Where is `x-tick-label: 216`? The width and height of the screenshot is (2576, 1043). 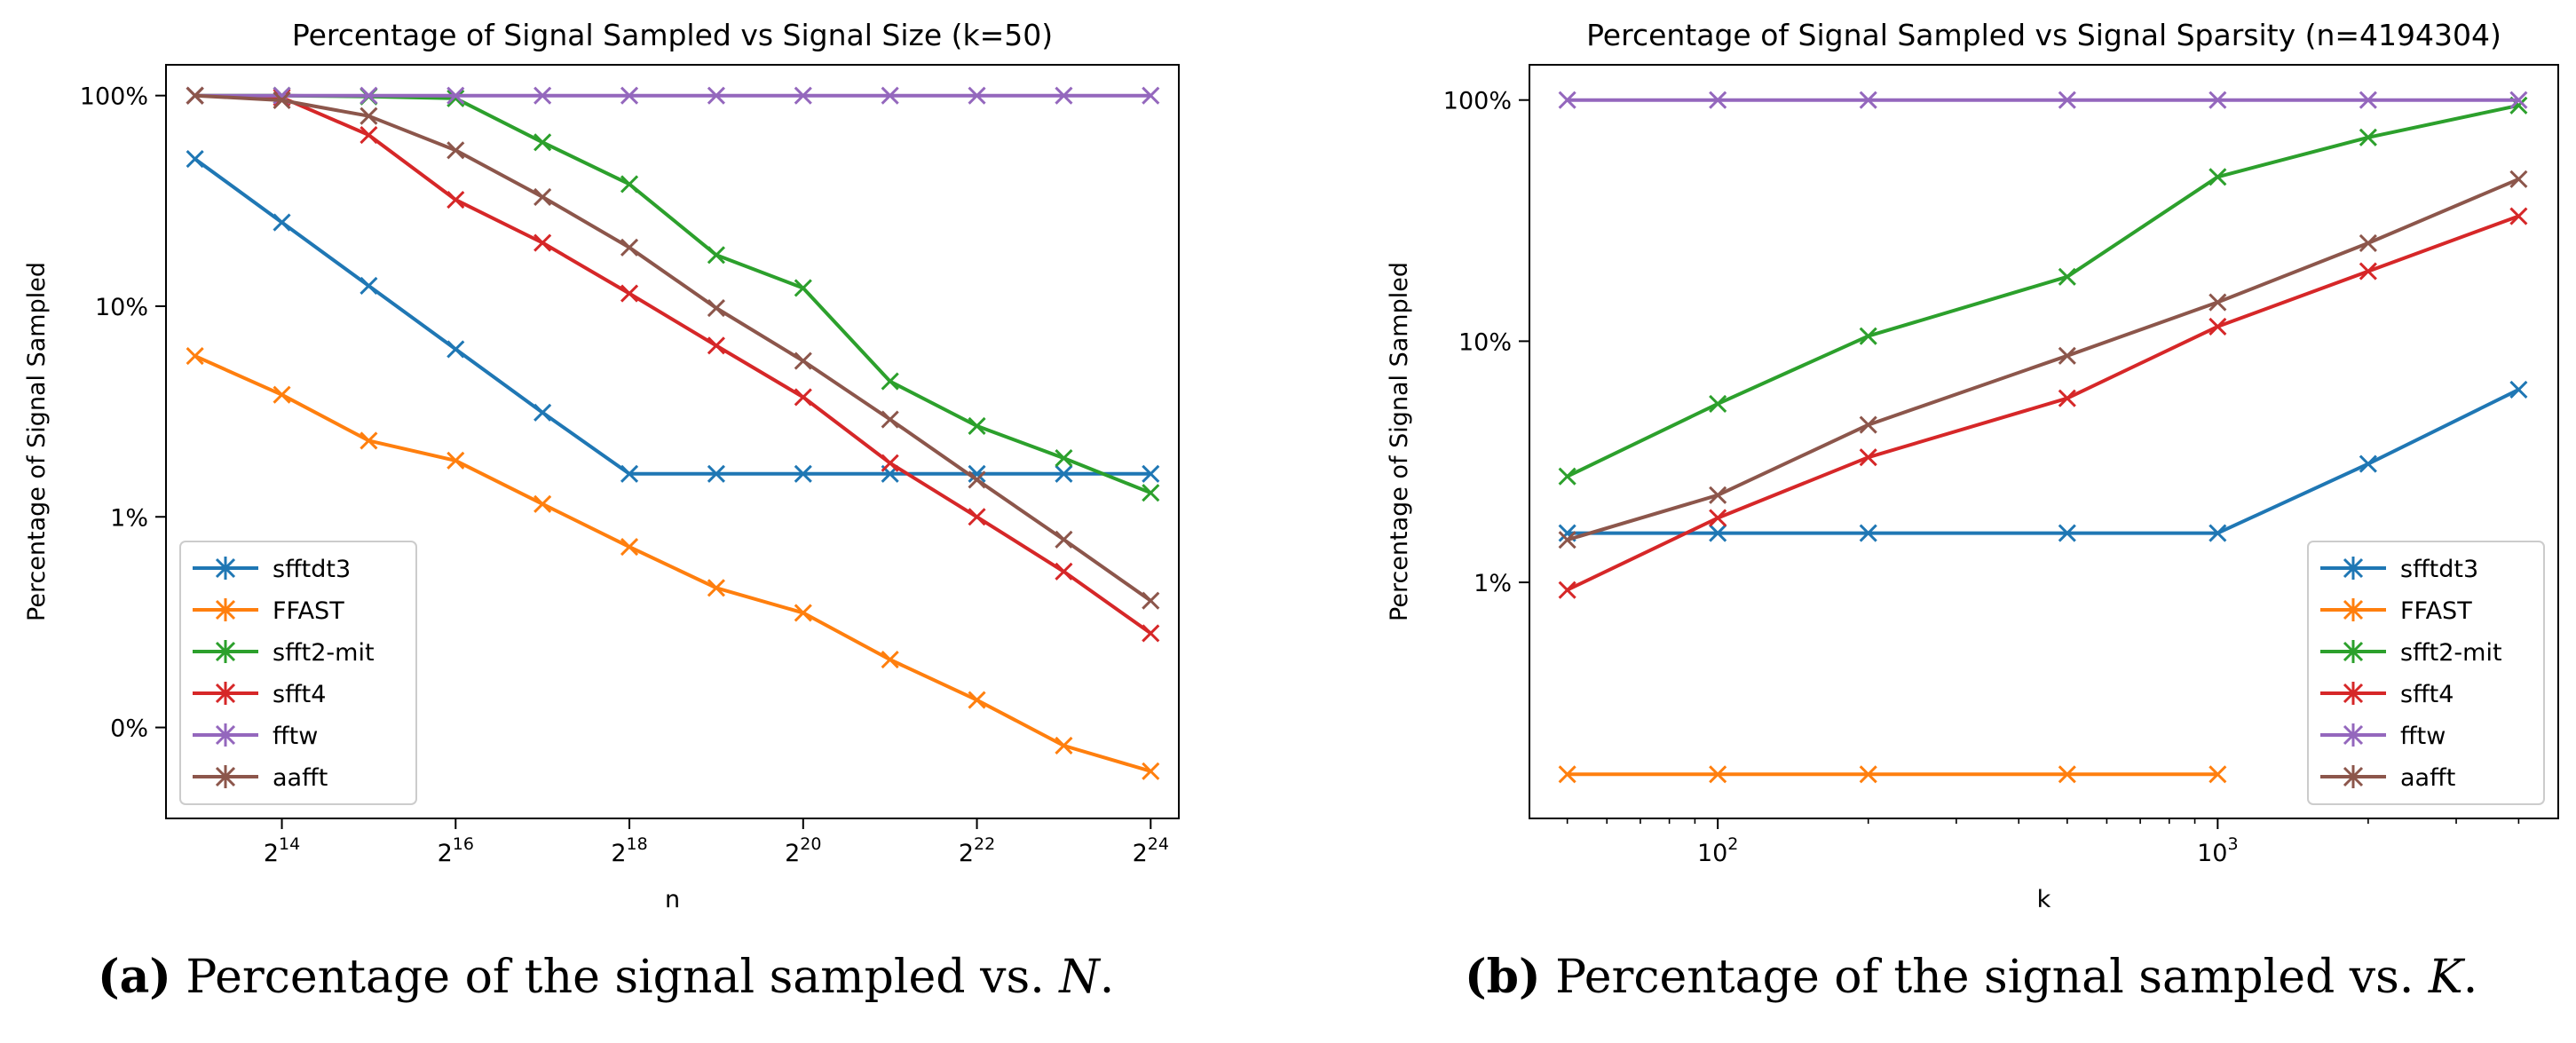
x-tick-label: 216 is located at coordinates (456, 850).